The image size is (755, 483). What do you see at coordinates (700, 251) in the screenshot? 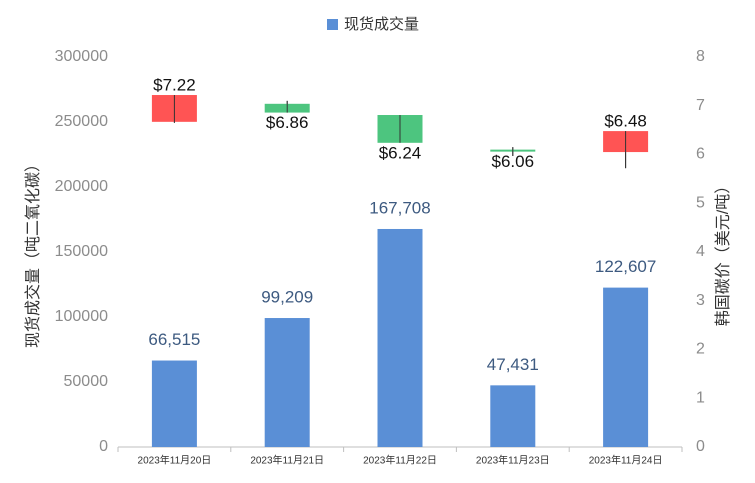
I see `y2-tick-label: 4` at bounding box center [700, 251].